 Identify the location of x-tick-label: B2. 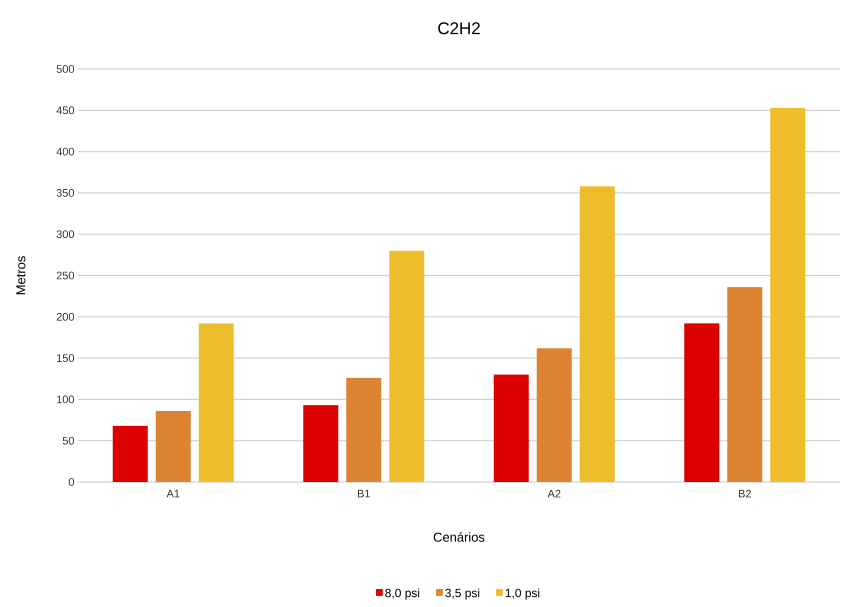
(744, 494).